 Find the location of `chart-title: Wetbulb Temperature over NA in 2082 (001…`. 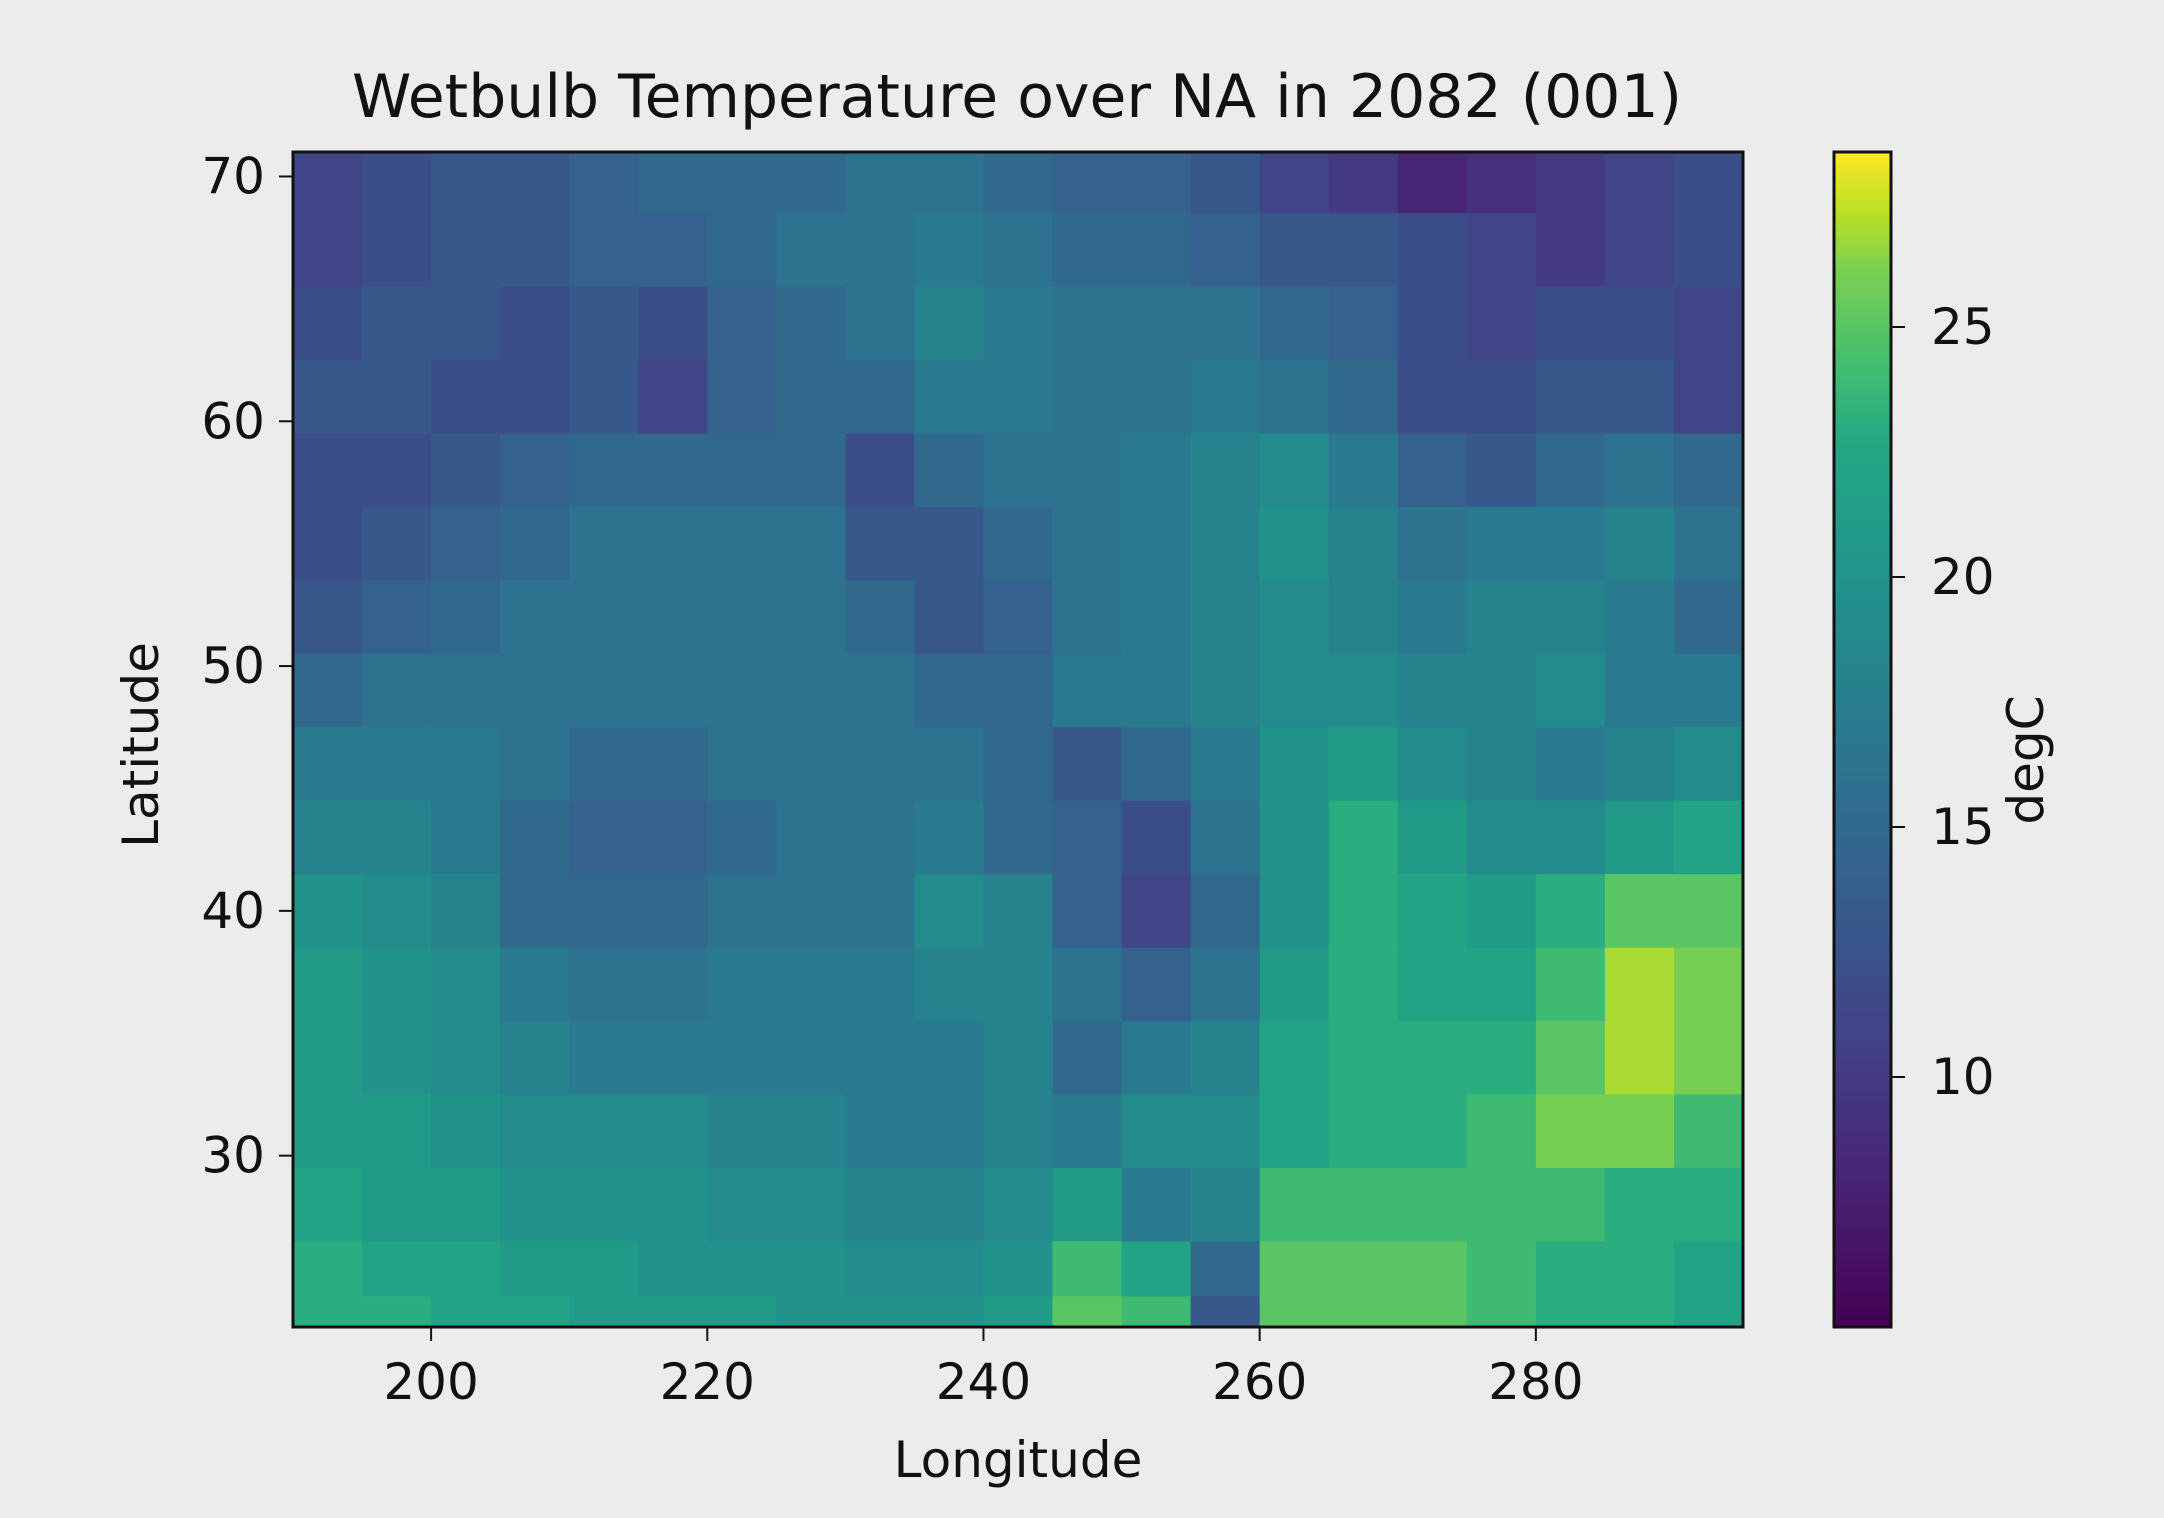

chart-title: Wetbulb Temperature over NA in 2082 (001… is located at coordinates (1017, 97).